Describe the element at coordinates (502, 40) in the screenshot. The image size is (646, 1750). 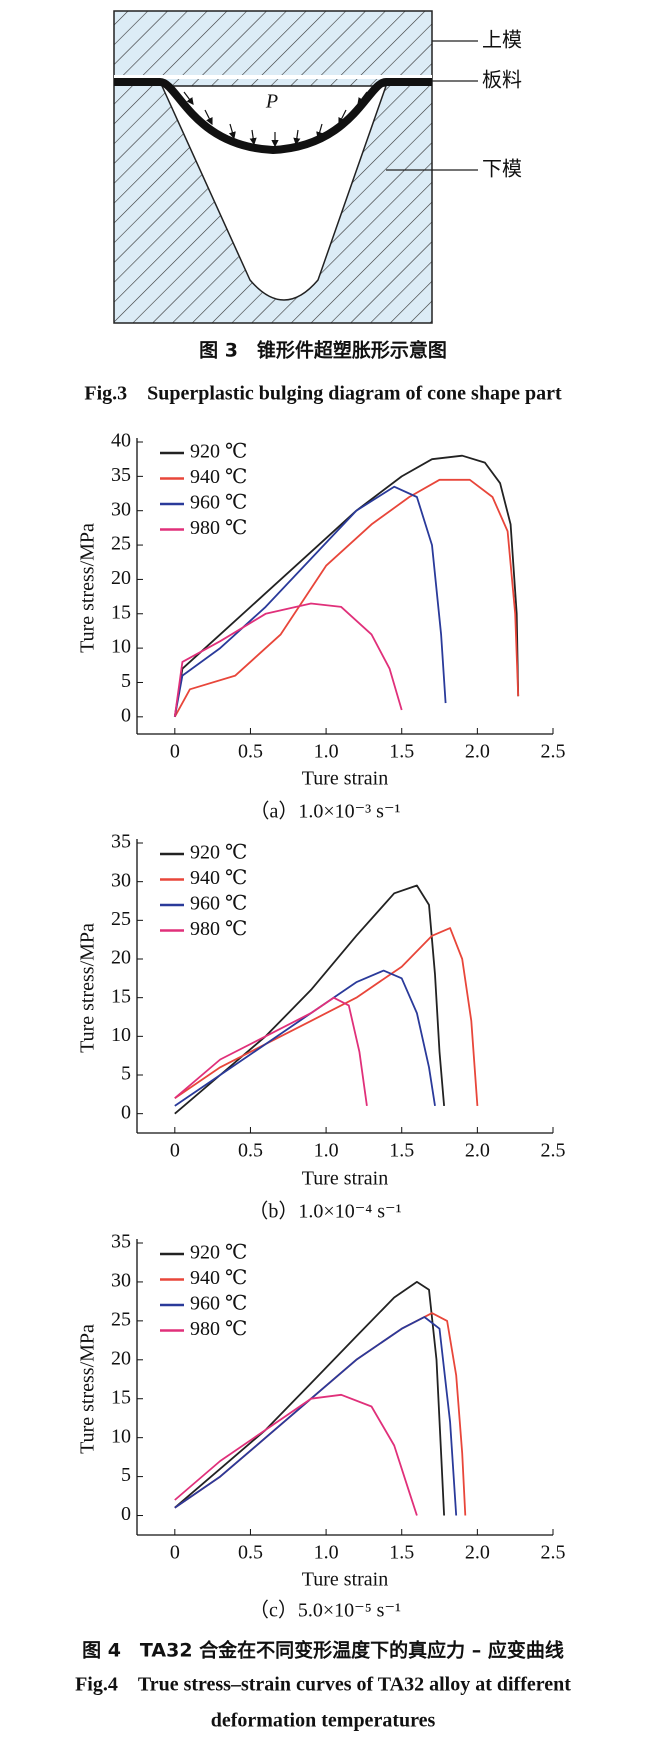
I see `label: 上模` at that location.